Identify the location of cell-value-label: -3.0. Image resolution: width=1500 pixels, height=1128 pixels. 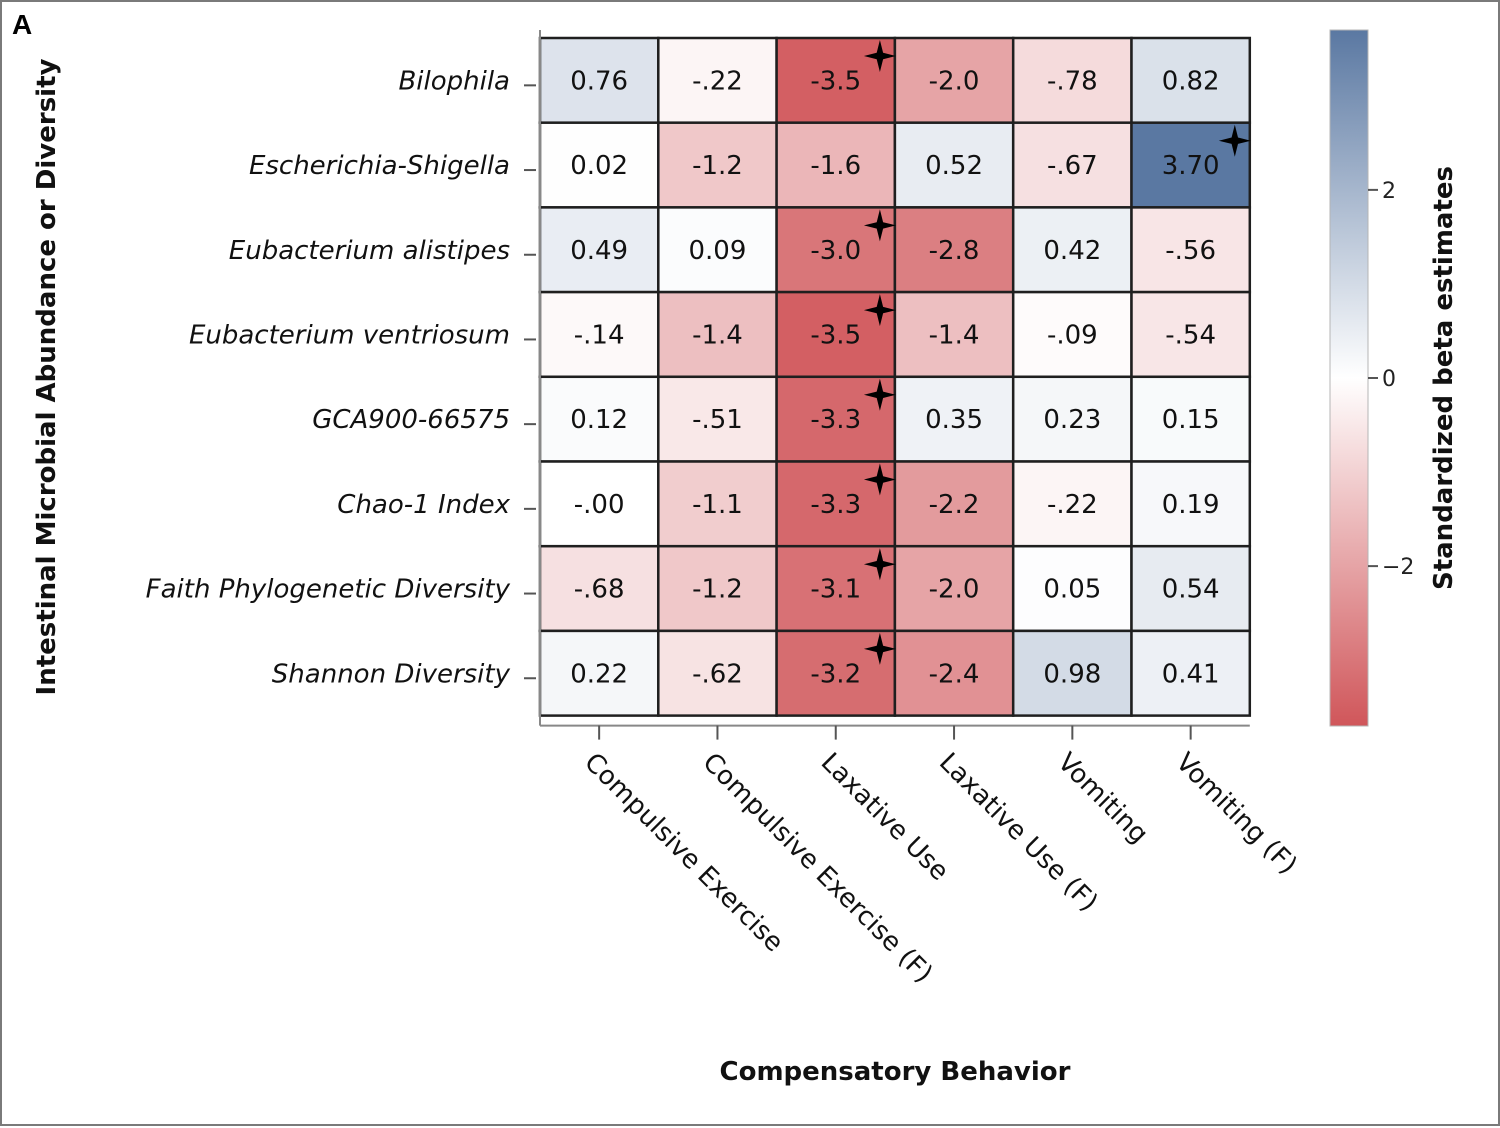
(835, 251).